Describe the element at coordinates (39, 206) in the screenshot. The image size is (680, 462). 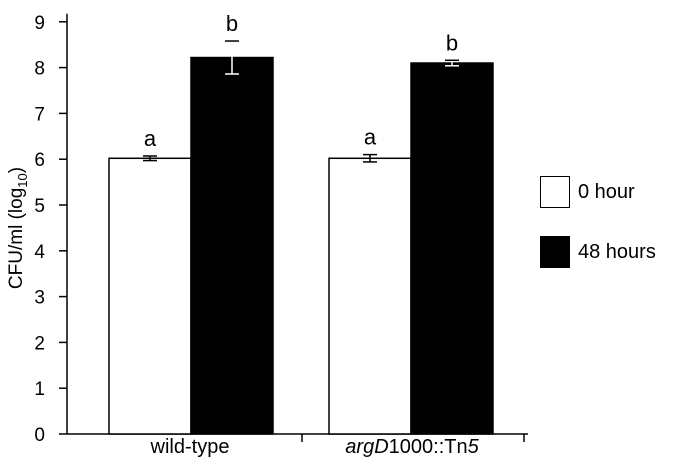
I see `y-tick-label: 5` at that location.